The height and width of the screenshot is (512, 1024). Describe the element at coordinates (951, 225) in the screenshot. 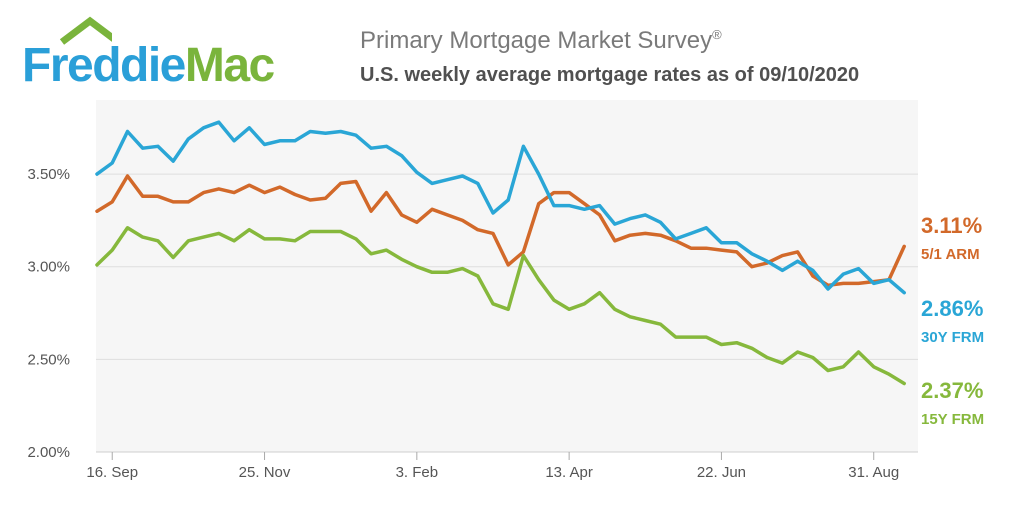

I see `end-value-label-arm: 3.11%` at that location.